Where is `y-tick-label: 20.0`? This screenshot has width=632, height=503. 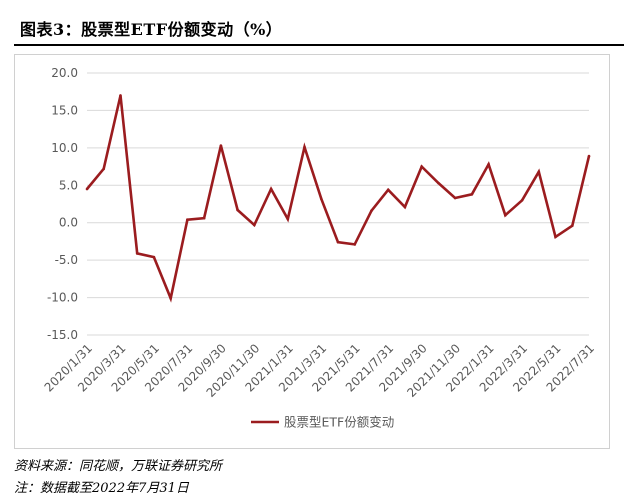 y-tick-label: 20.0 is located at coordinates (64, 73).